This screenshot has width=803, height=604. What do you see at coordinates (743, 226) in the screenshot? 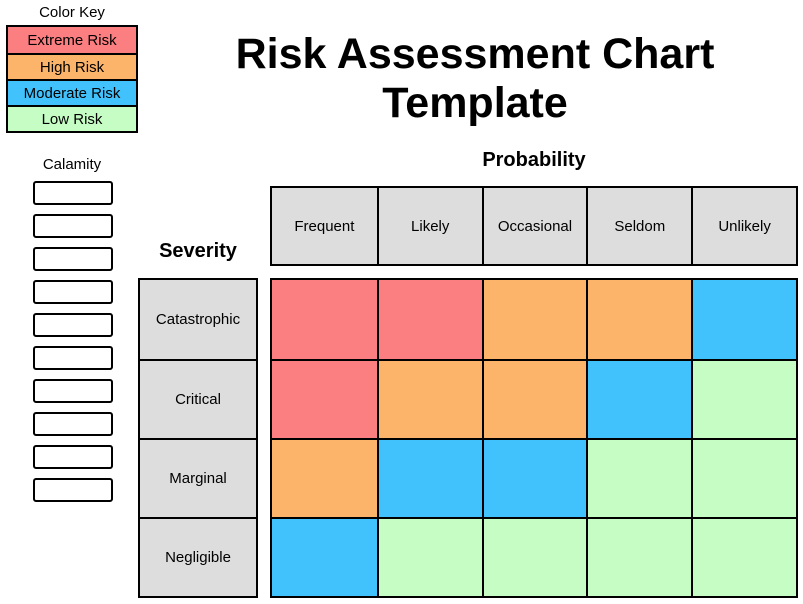
I see `probability-col-unlikely: Unlikely` at bounding box center [743, 226].